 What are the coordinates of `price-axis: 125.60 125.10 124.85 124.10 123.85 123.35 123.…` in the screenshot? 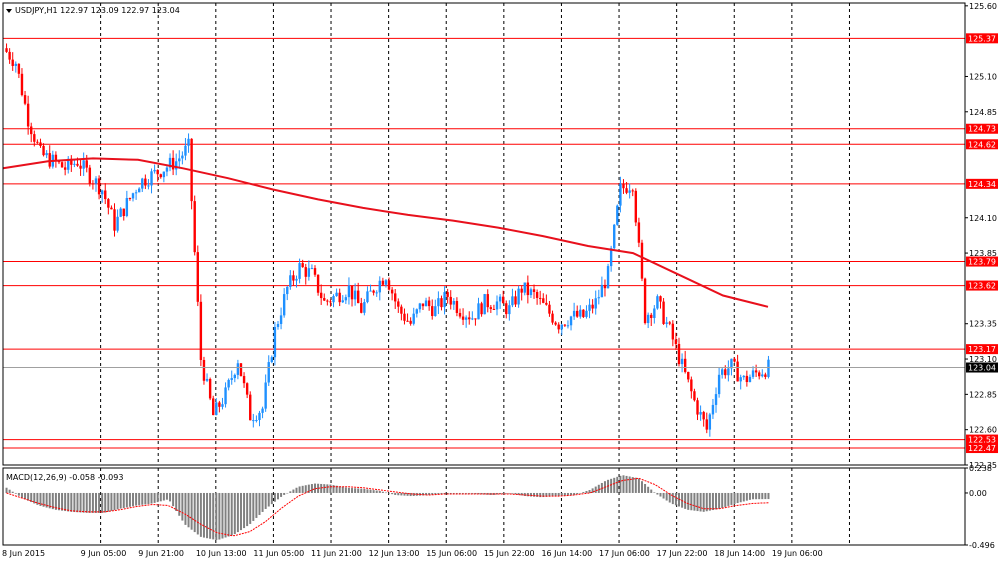 It's located at (981, 236).